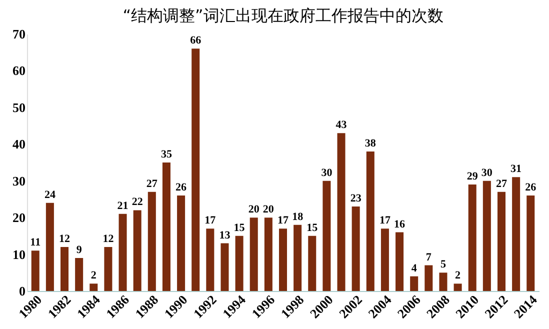 Image resolution: width=549 pixels, height=329 pixels. Describe the element at coordinates (122, 206) in the screenshot. I see `data-label: 21` at that location.